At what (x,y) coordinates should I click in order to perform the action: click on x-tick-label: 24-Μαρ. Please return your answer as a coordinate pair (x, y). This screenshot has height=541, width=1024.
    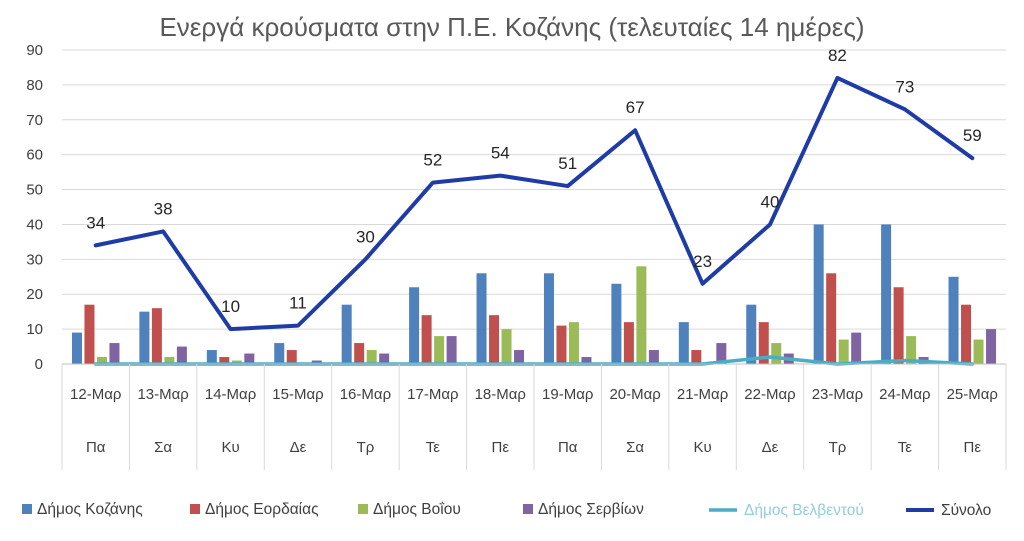
    Looking at the image, I should click on (904, 394).